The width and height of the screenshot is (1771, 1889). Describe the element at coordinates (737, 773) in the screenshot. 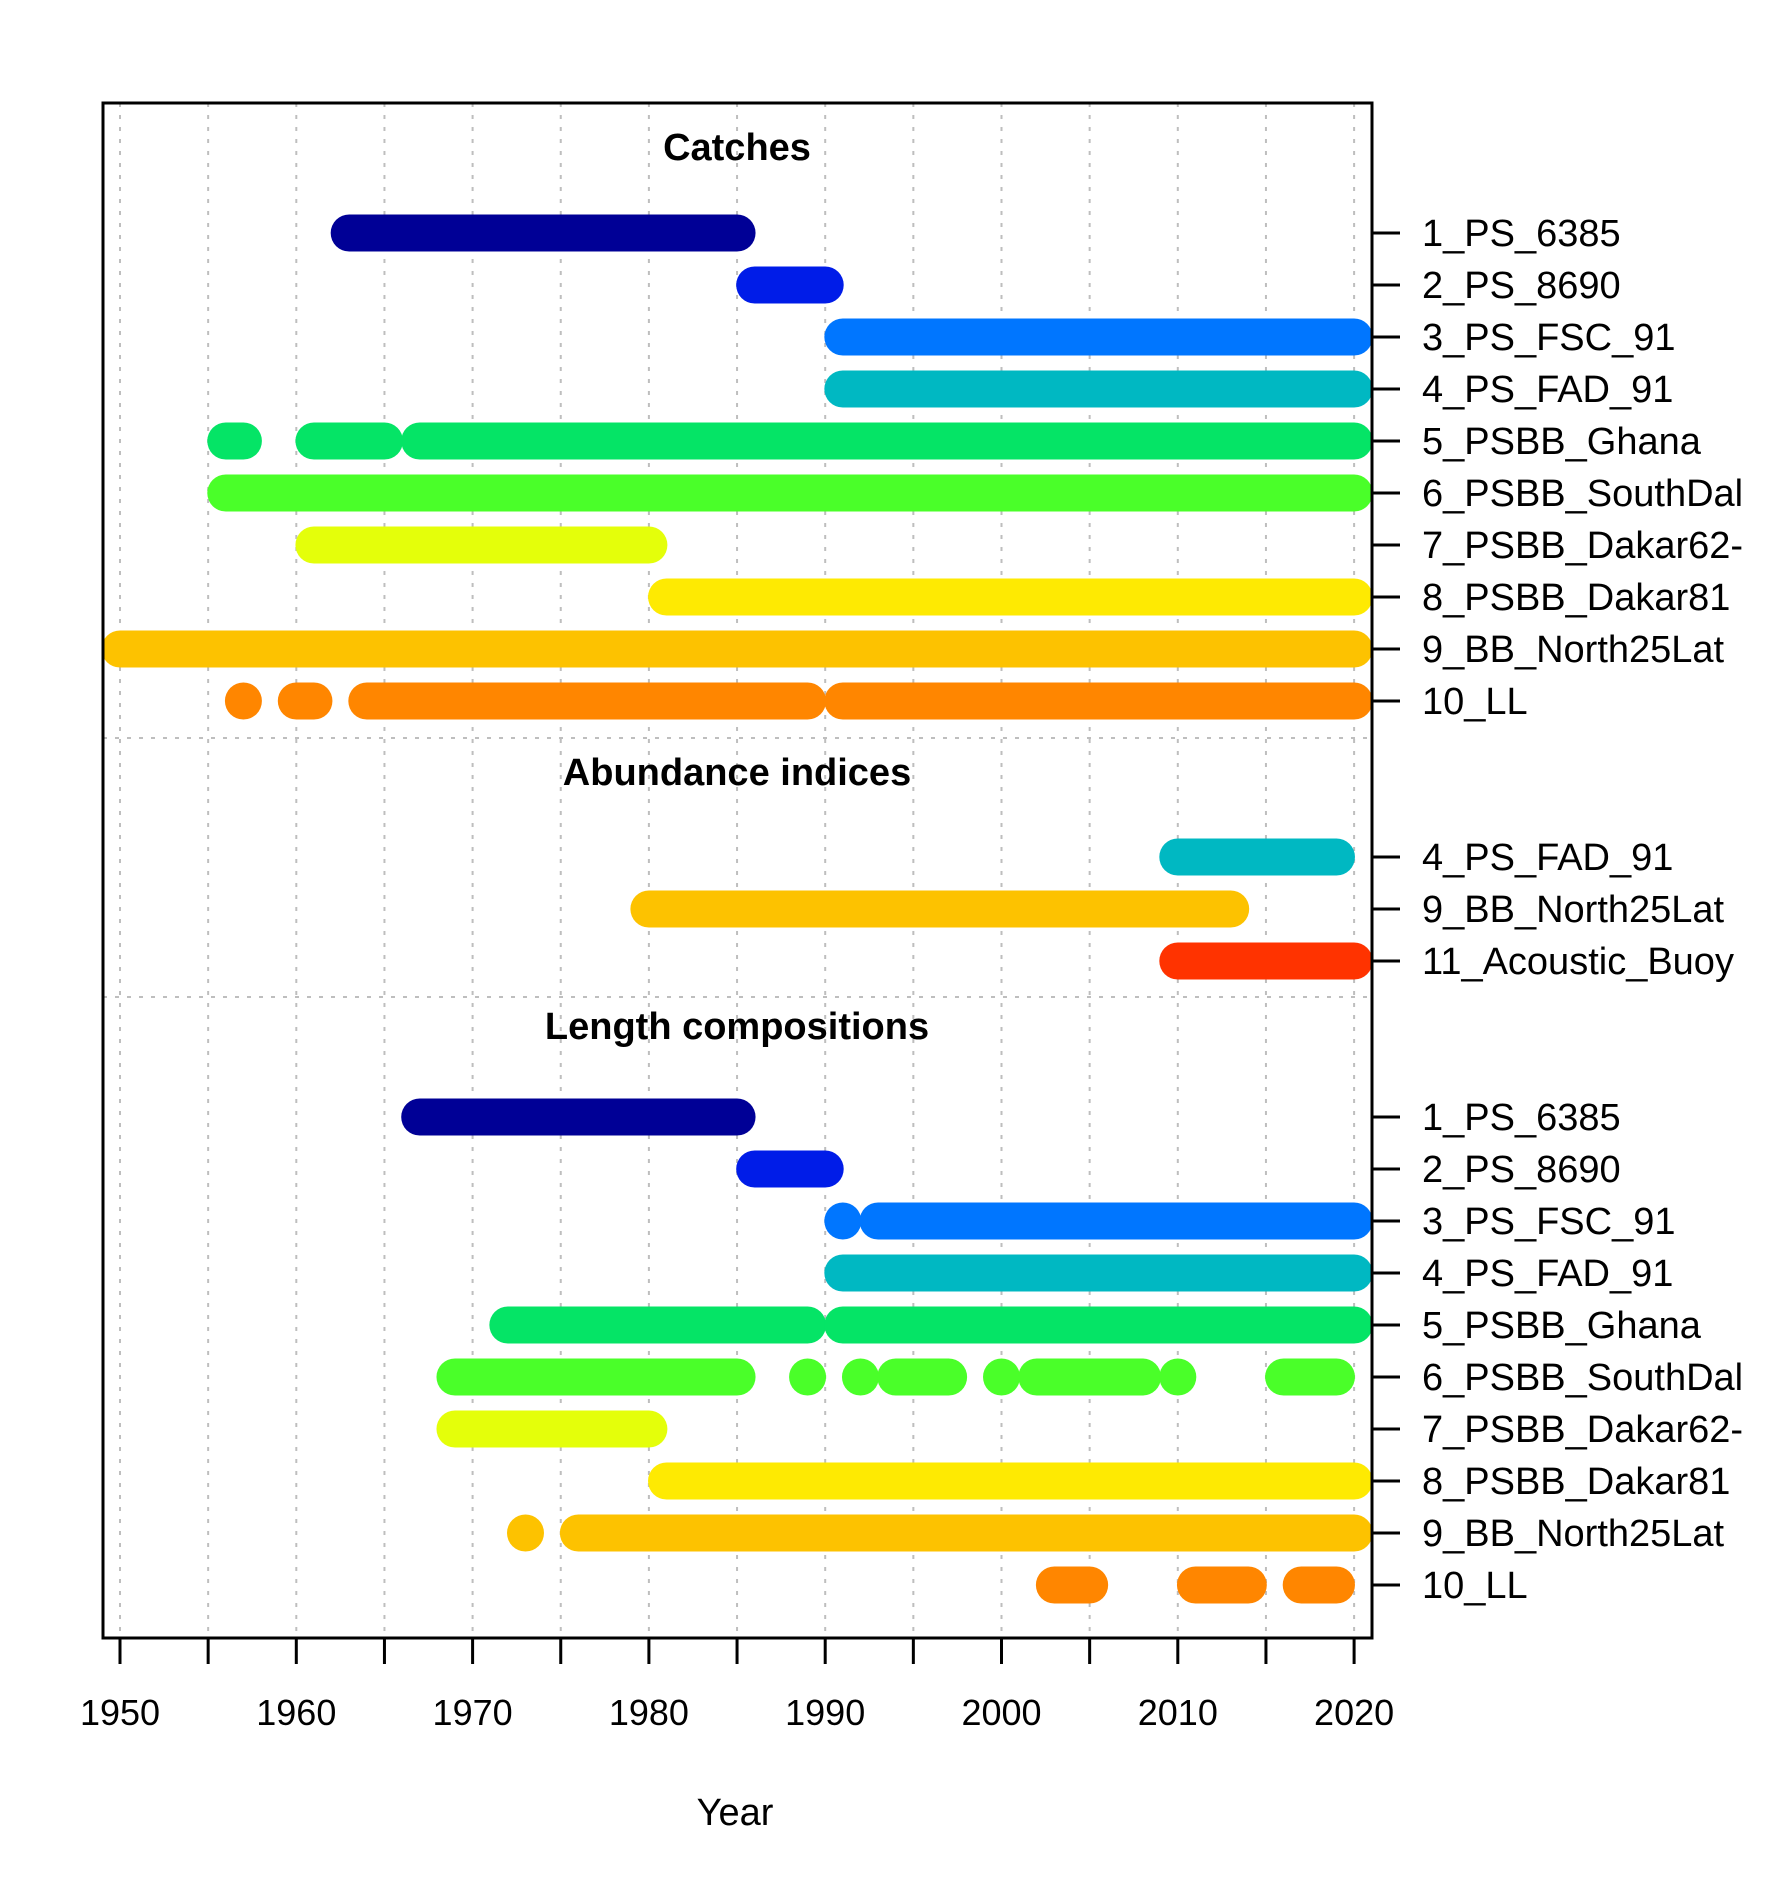

I see `panel-title: Abundance indices` at that location.